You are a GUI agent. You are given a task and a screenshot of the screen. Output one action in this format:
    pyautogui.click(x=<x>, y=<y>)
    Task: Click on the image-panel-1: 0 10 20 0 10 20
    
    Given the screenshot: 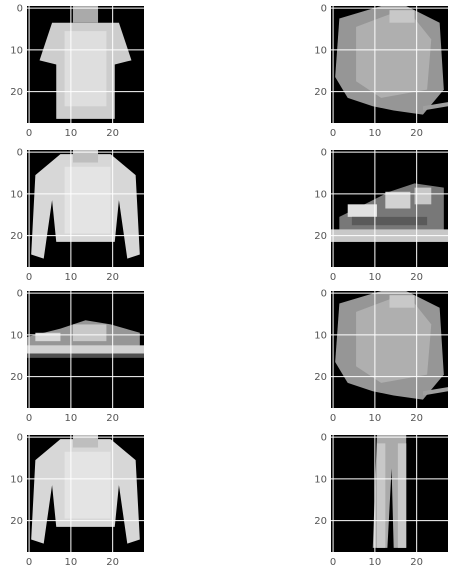 What is the action you would take?
    pyautogui.click(x=77, y=71)
    